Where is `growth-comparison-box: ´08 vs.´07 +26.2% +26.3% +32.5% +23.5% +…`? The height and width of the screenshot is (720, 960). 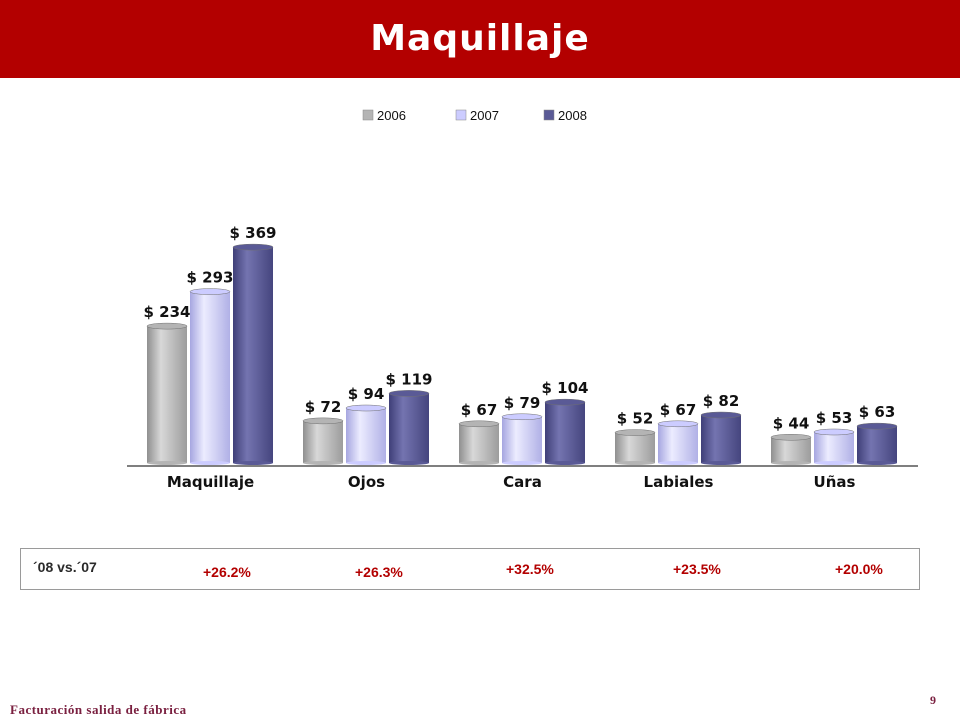
growth-comparison-box: ´08 vs.´07 +26.2% +26.3% +32.5% +23.5% +… is located at coordinates (470, 569).